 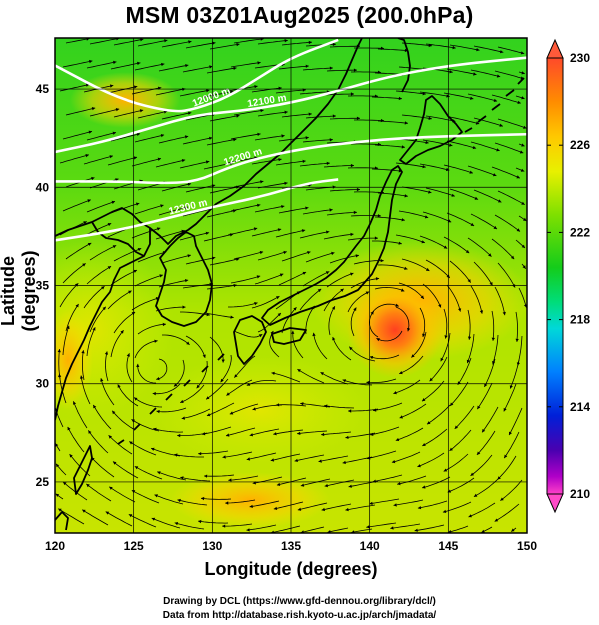 What do you see at coordinates (250, 340) in the screenshot?
I see `coast-kyushu` at bounding box center [250, 340].